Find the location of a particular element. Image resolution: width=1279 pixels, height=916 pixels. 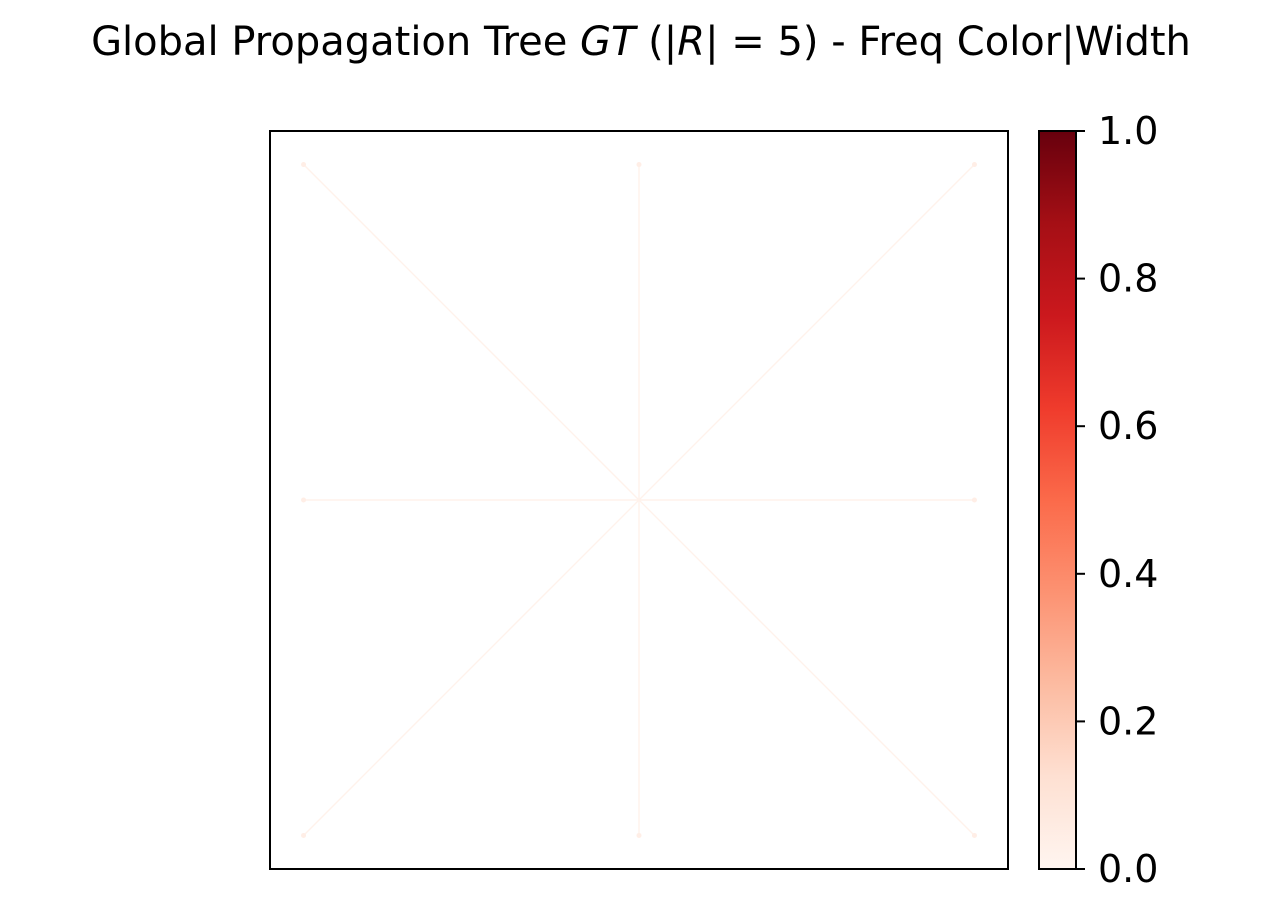

title-math-gt: GT is located at coordinates (609, 42).